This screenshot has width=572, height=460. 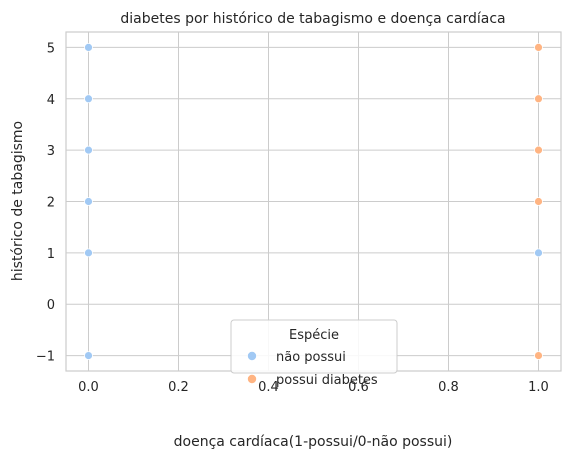 I want to click on y-tick-label: 4, so click(x=51, y=100).